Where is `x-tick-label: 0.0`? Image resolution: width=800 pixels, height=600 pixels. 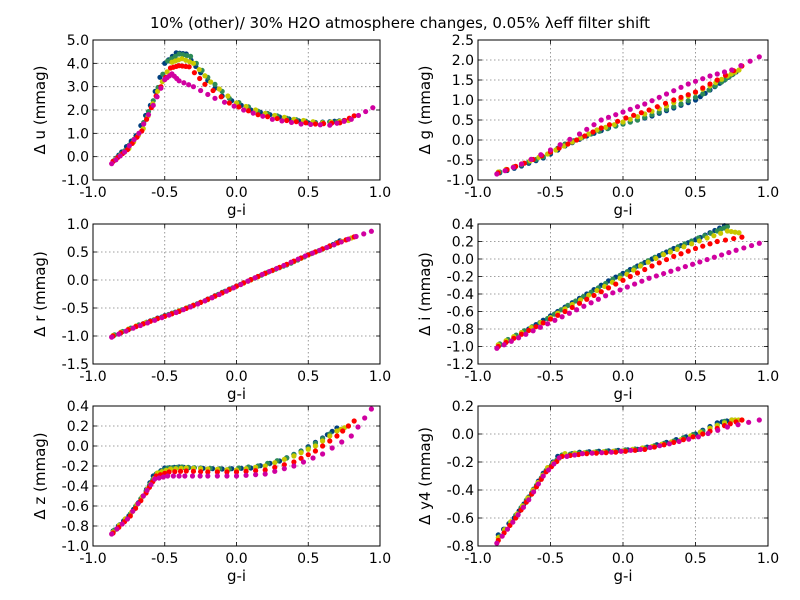
x-tick-label: 0.0 is located at coordinates (236, 193).